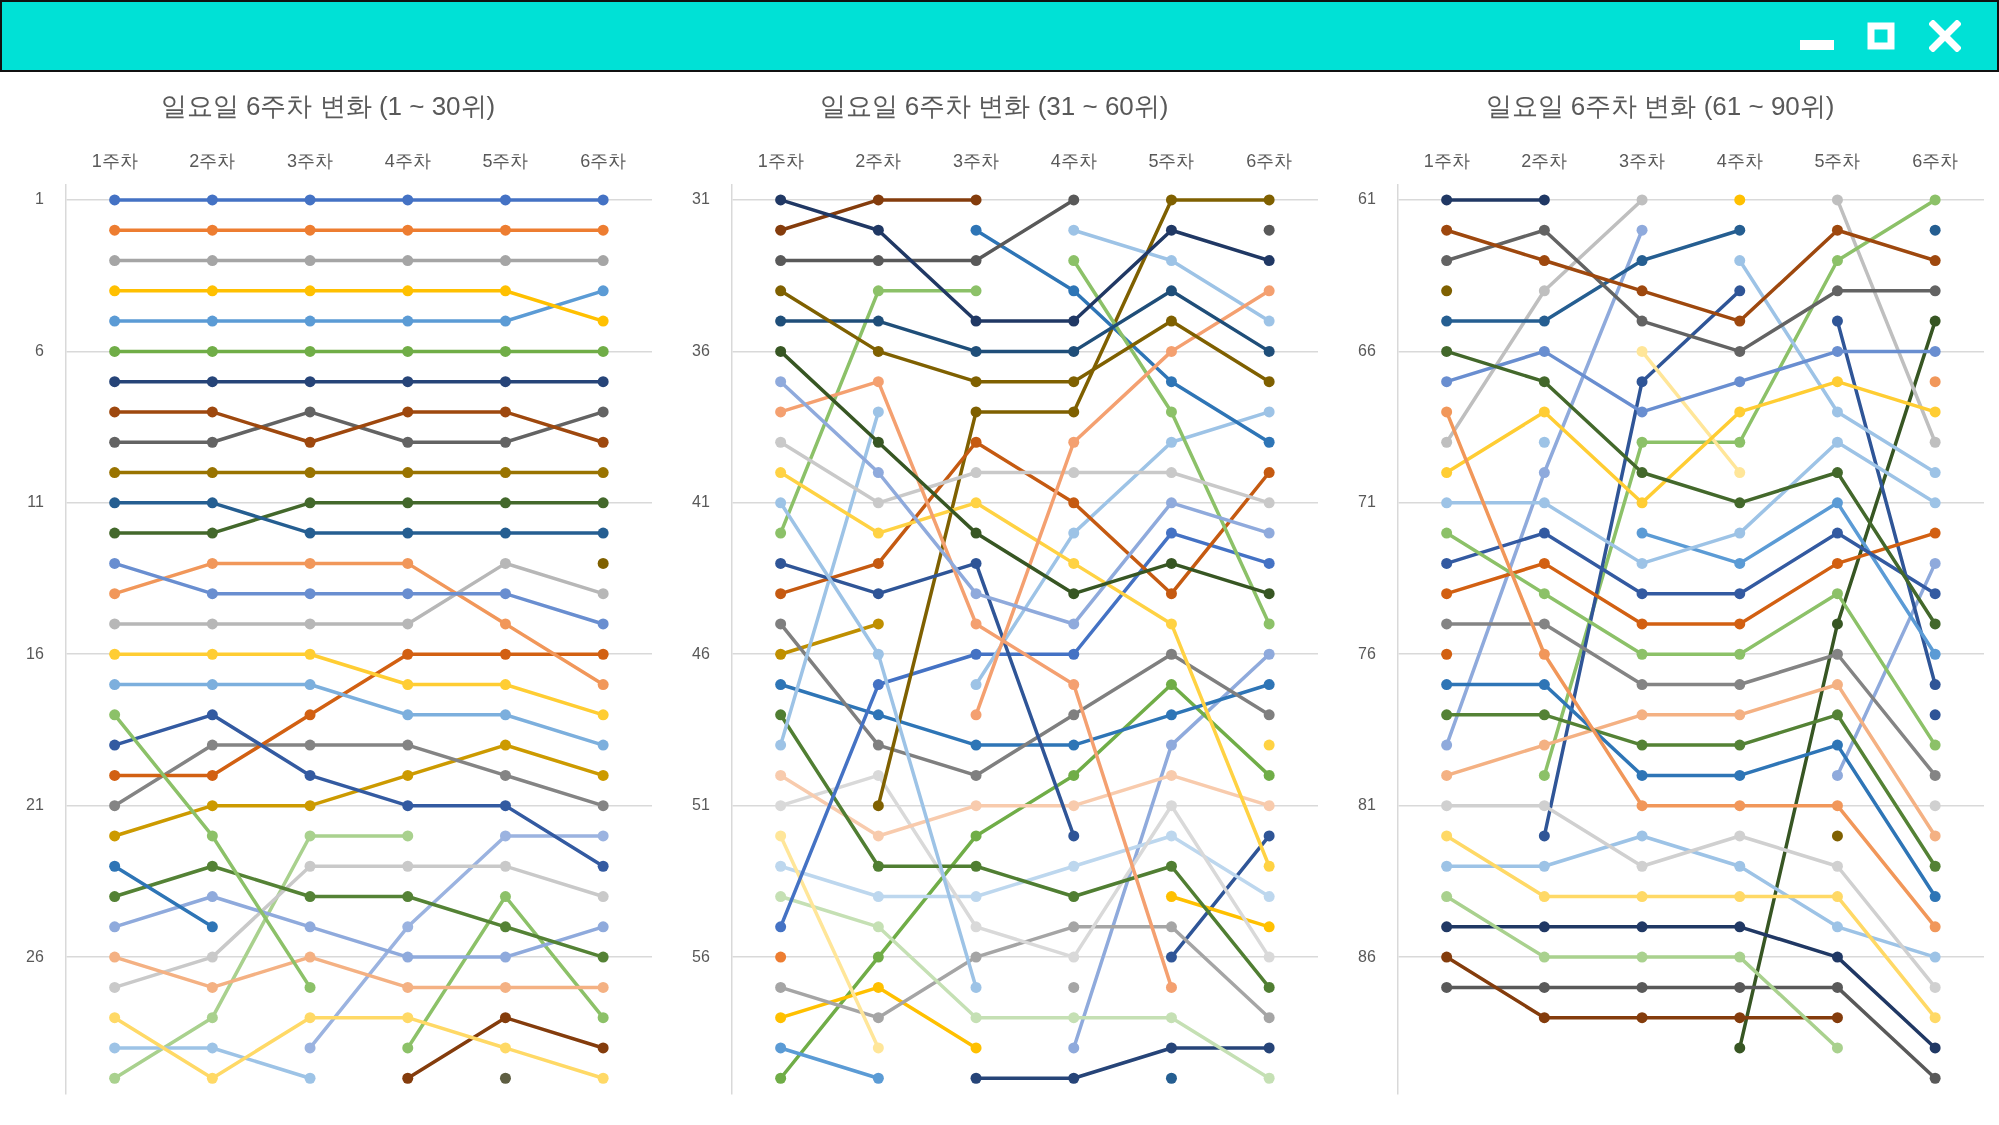  What do you see at coordinates (35, 805) in the screenshot?
I see `y-tick-label: 21` at bounding box center [35, 805].